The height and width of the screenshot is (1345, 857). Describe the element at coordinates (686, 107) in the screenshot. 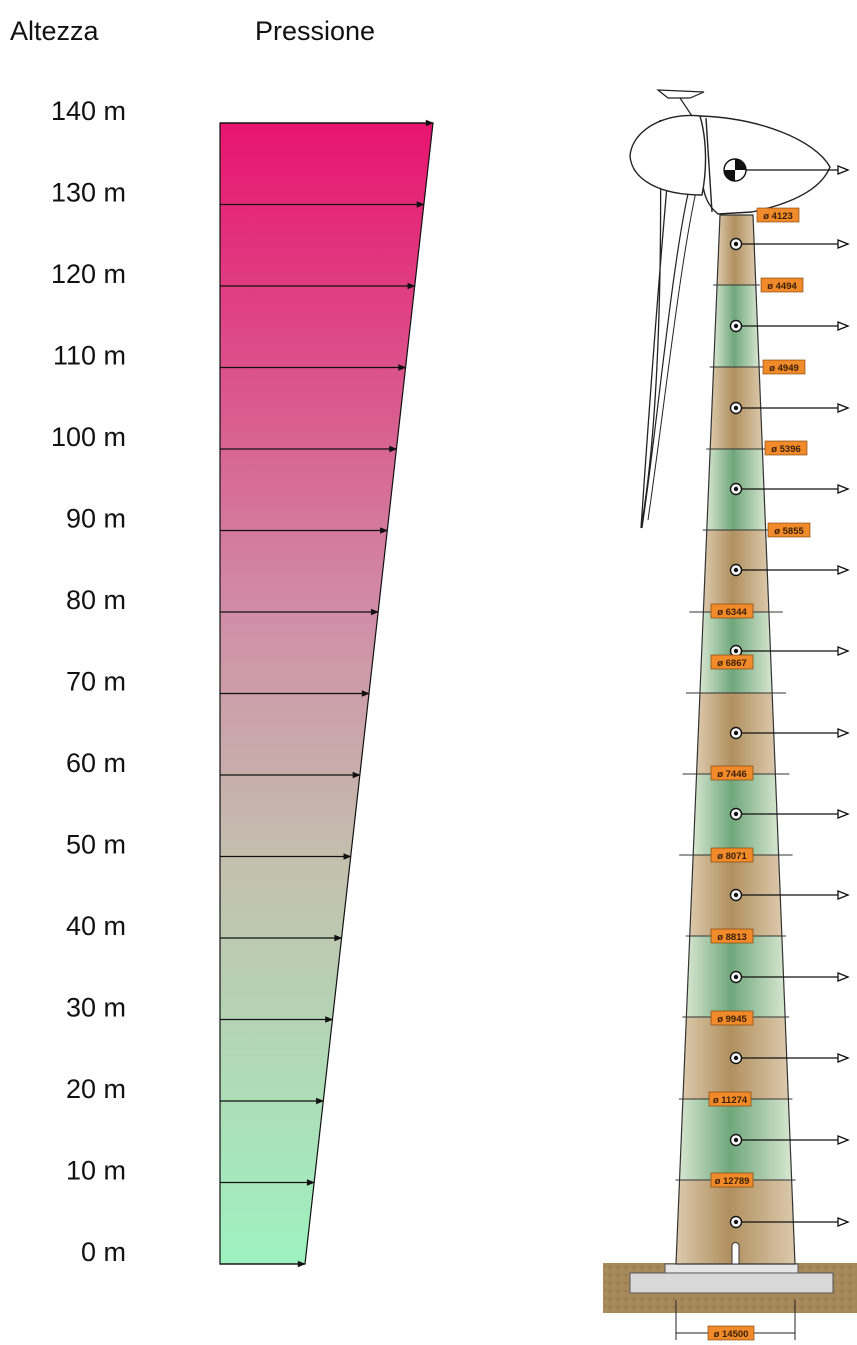

I see `blade-root-stem` at that location.